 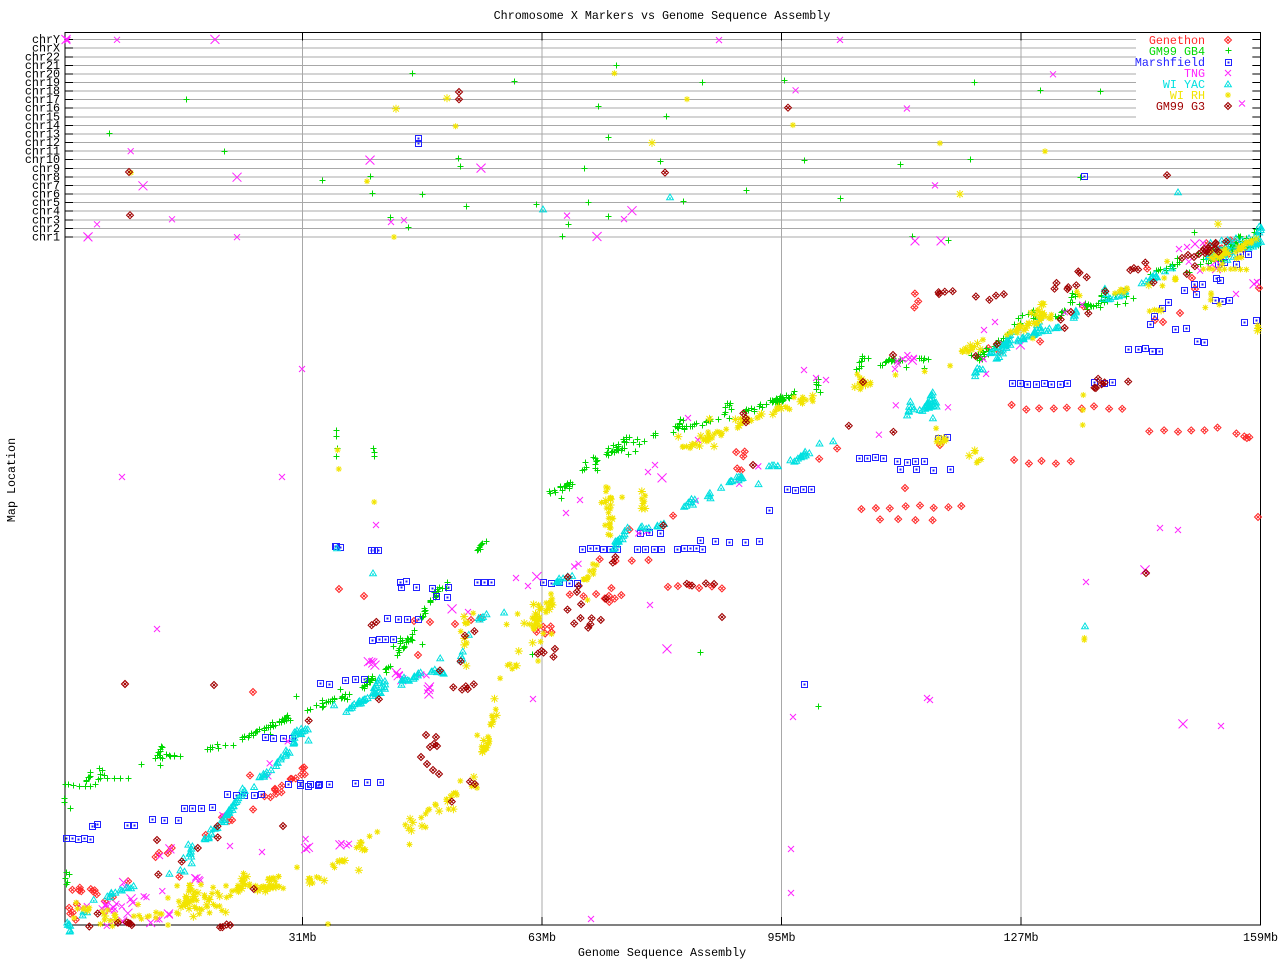 What do you see at coordinates (42, 66) in the screenshot?
I see `svg-text: chr21` at bounding box center [42, 66].